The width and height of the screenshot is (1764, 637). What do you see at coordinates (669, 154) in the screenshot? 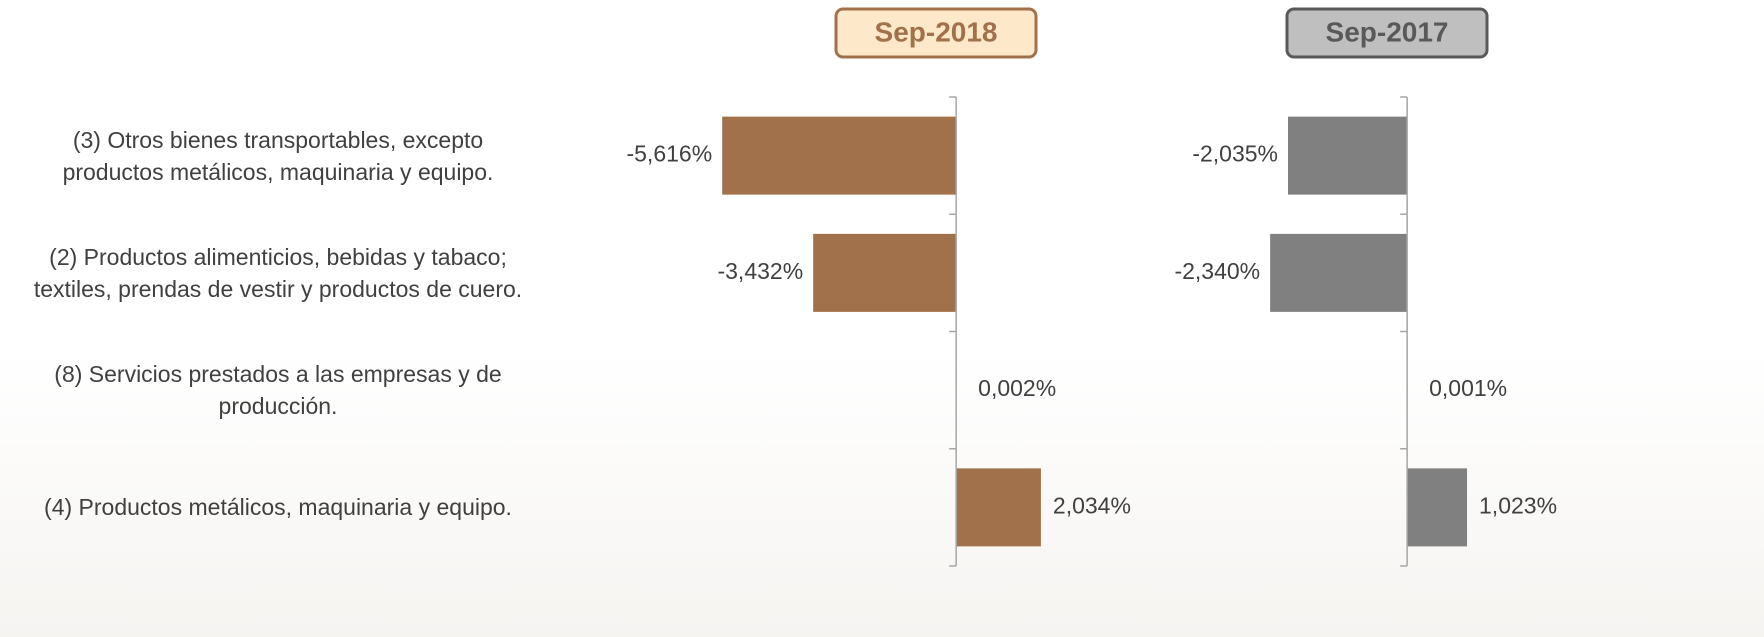
I see `value-label: -5,616%` at bounding box center [669, 154].